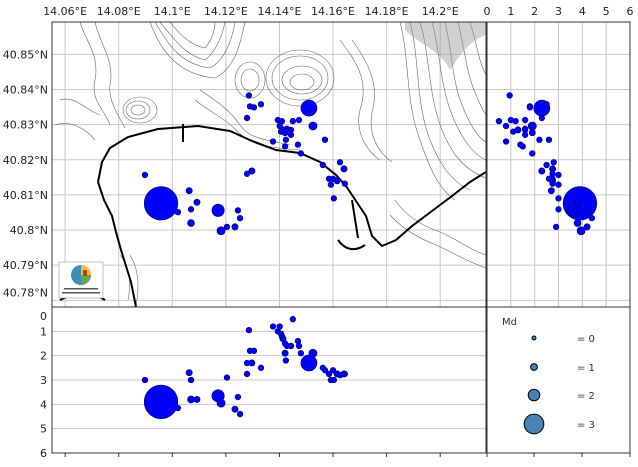  Describe the element at coordinates (586, 425) in the screenshot. I see `legend-label: = 3` at that location.